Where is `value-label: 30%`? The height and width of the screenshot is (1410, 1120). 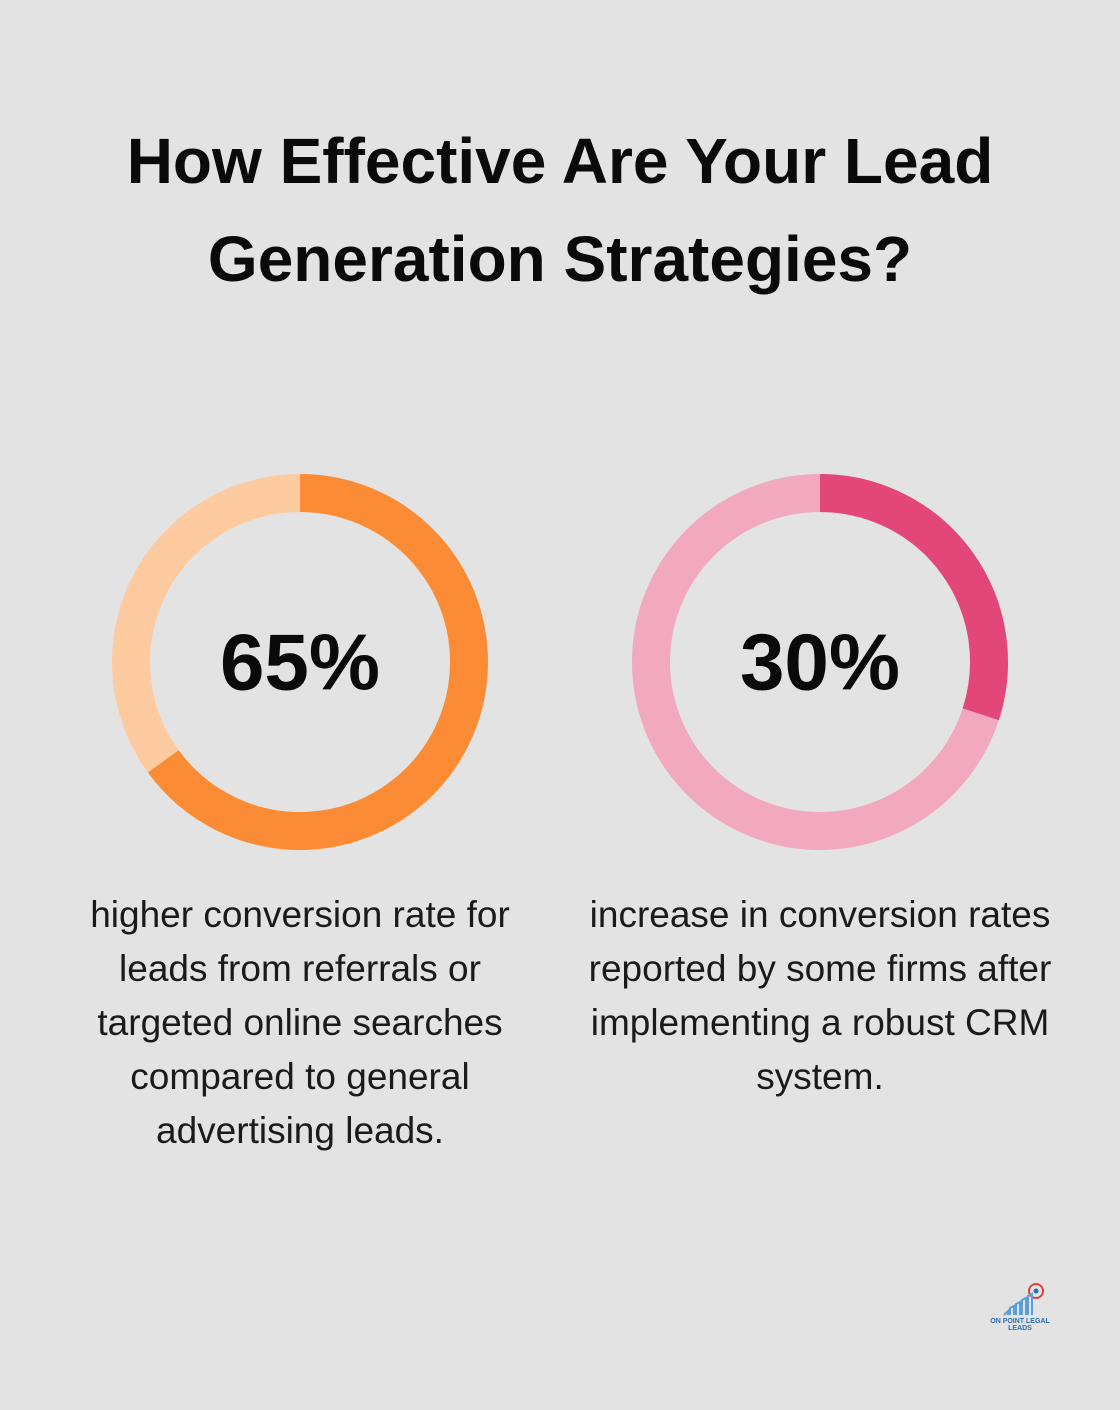 value-label: 30% is located at coordinates (820, 662).